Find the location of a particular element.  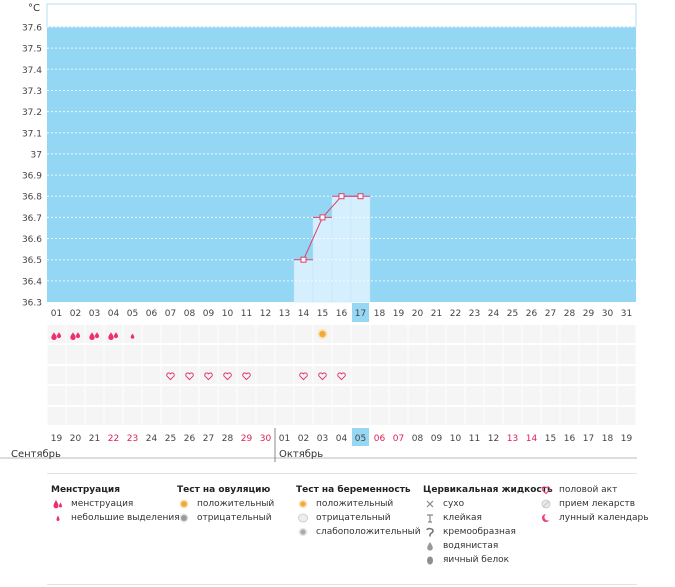

legend-item-medication: прием лекарств is located at coordinates (594, 504).